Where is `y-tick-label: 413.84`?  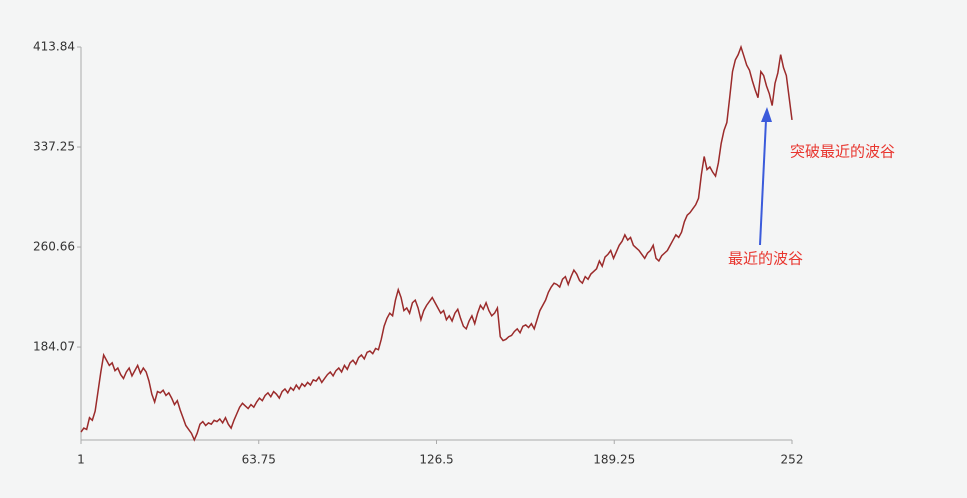
y-tick-label: 413.84 is located at coordinates (54, 47).